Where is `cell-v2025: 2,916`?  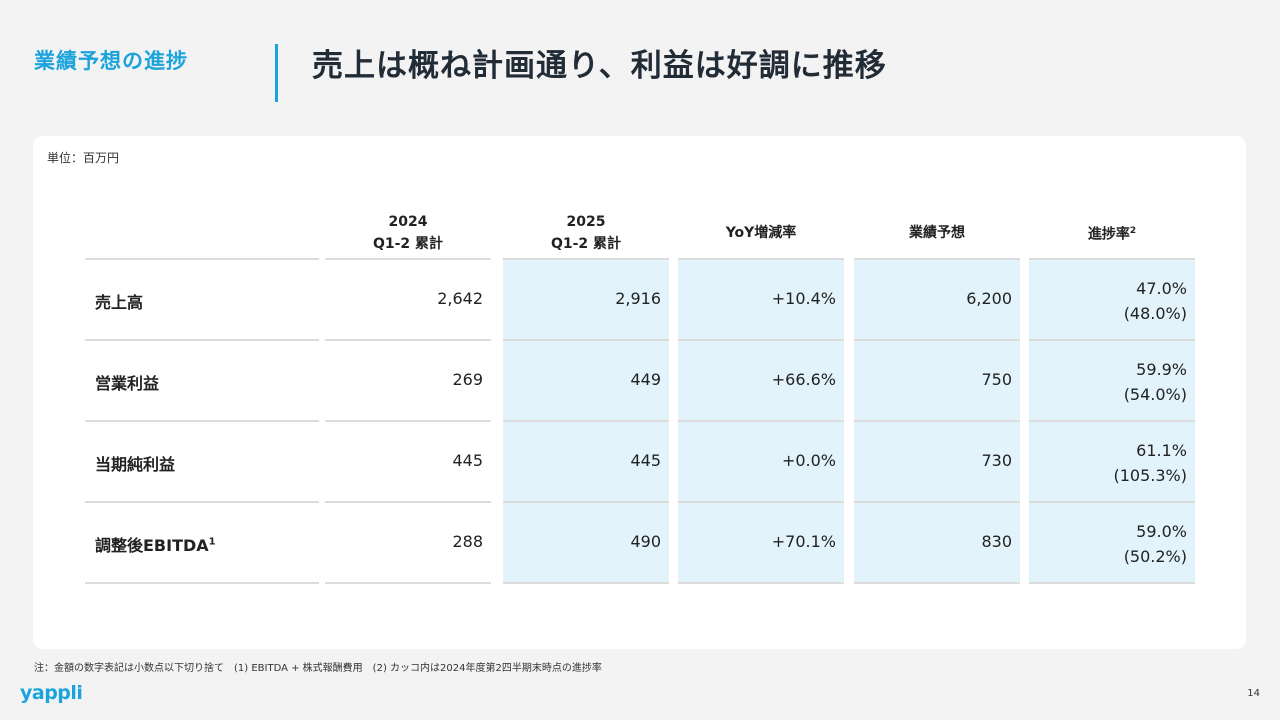 cell-v2025: 2,916 is located at coordinates (638, 298).